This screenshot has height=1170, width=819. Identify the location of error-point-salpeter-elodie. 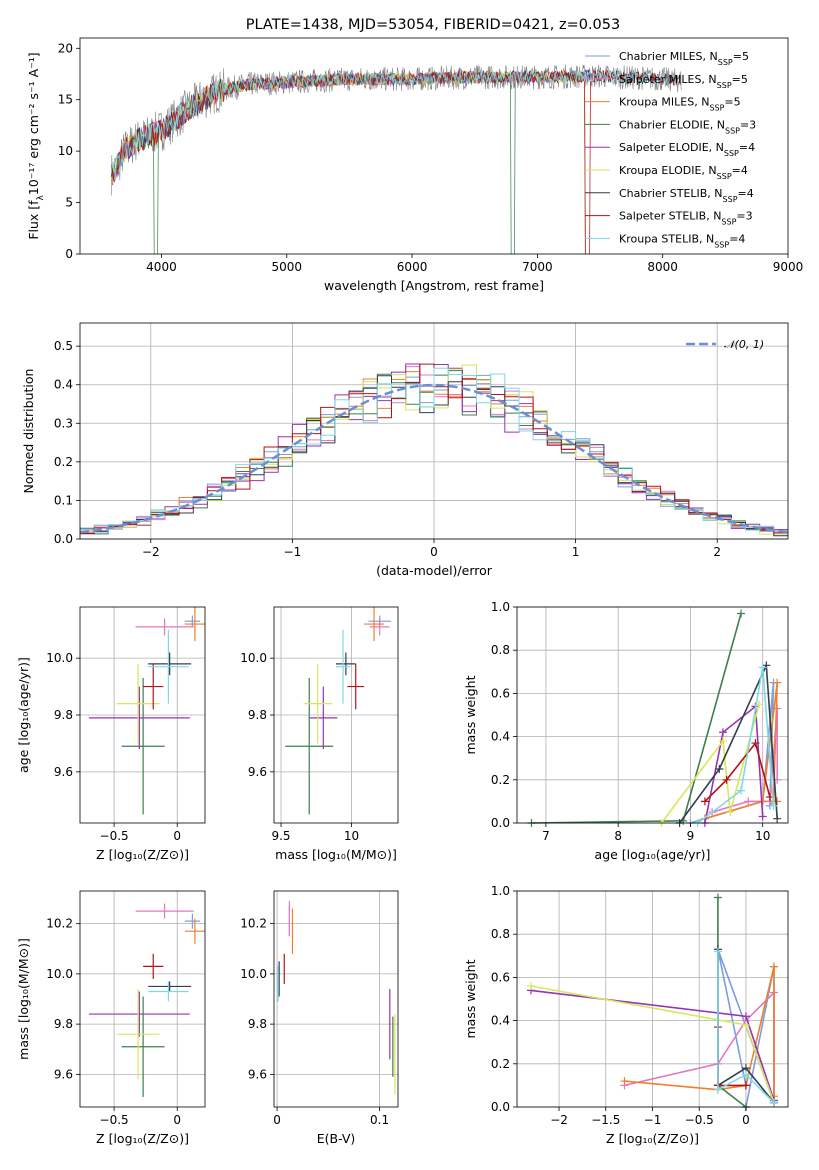
(139, 1014).